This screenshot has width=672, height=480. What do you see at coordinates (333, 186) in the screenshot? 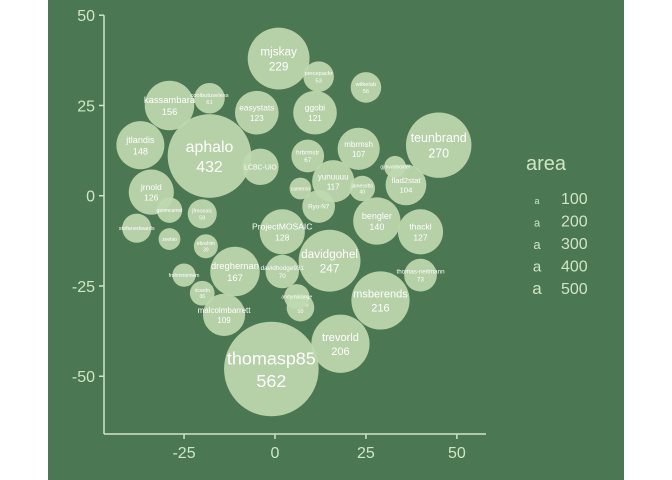
I see `bubble-value-label: 117` at bounding box center [333, 186].